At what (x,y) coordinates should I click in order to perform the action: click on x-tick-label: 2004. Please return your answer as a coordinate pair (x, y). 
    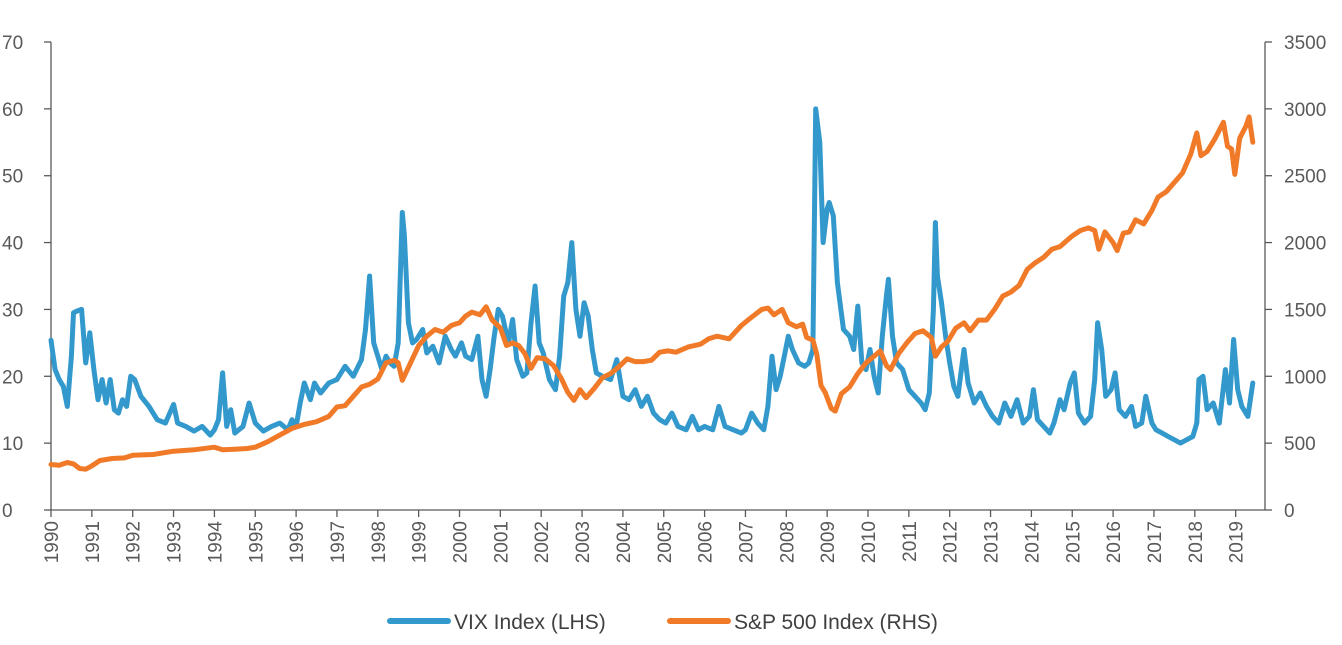
    Looking at the image, I should click on (624, 542).